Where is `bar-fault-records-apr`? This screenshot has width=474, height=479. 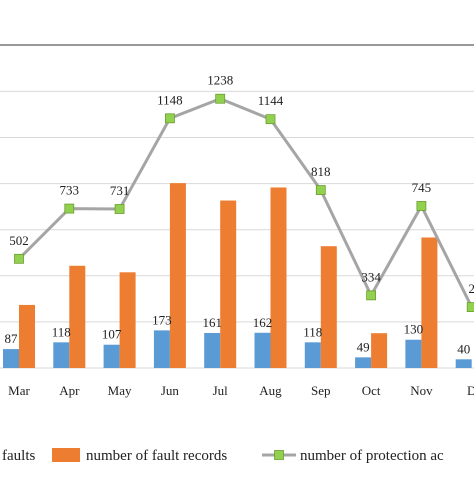
bar-fault-records-apr is located at coordinates (77, 316).